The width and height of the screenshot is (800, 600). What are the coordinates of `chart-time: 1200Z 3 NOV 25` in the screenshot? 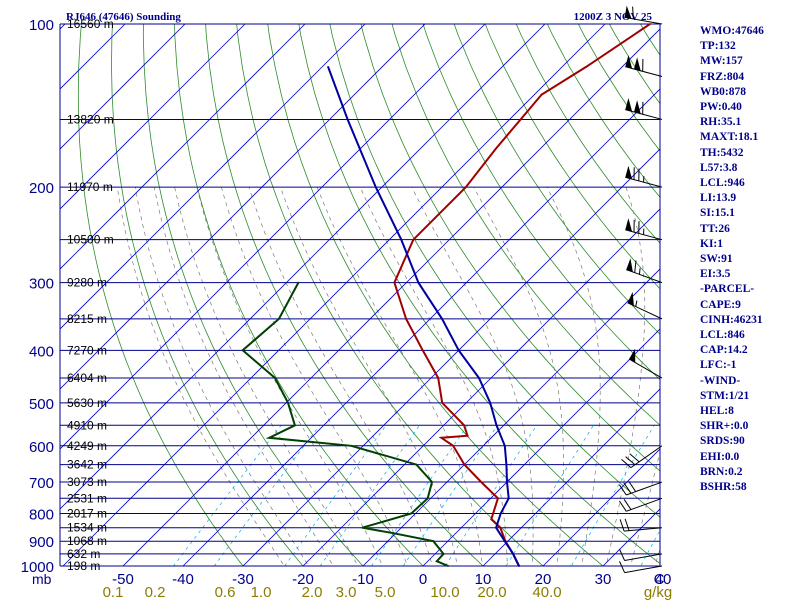 It's located at (613, 17).